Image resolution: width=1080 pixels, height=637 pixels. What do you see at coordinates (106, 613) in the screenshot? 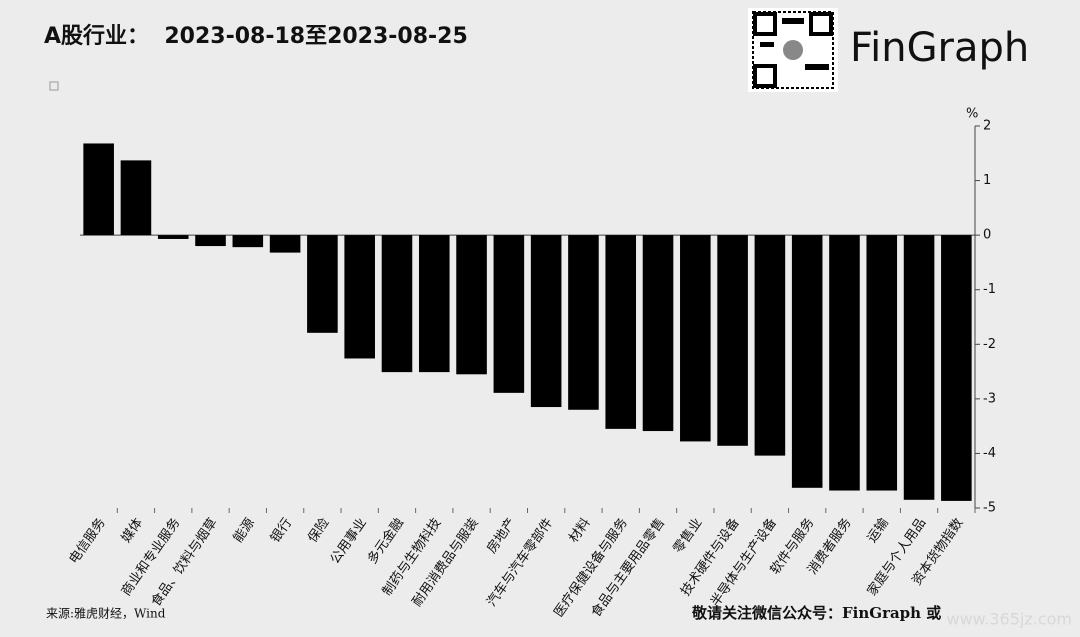
I see `source: 来源:雅虎财经，Wind` at bounding box center [106, 613].